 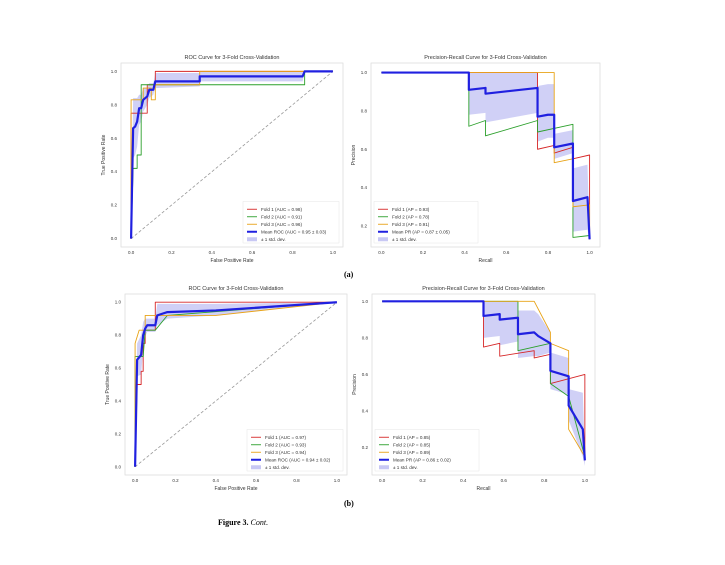 I want to click on legend-entry: Fold 2 (AUC = 0.93), so click(x=285, y=444).